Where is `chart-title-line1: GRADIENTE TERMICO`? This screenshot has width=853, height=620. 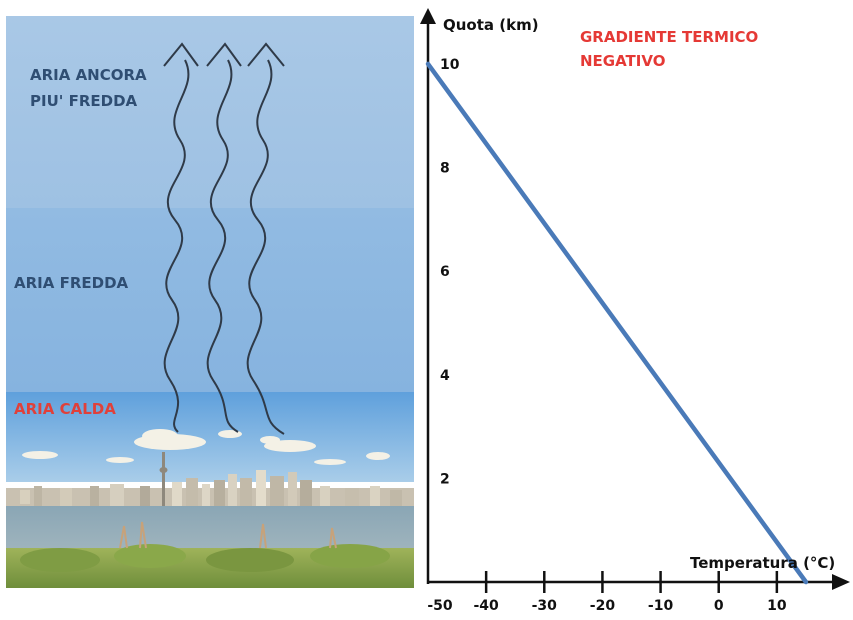
chart-title-line1: GRADIENTE TERMICO is located at coordinates (669, 37).